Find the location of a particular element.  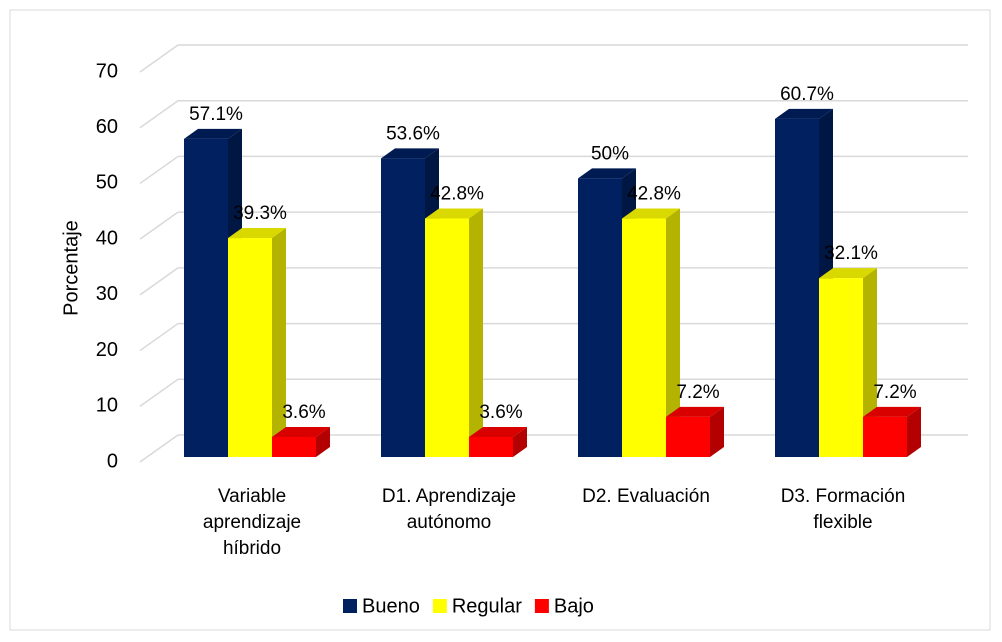

data-label: 57.1% is located at coordinates (216, 114).